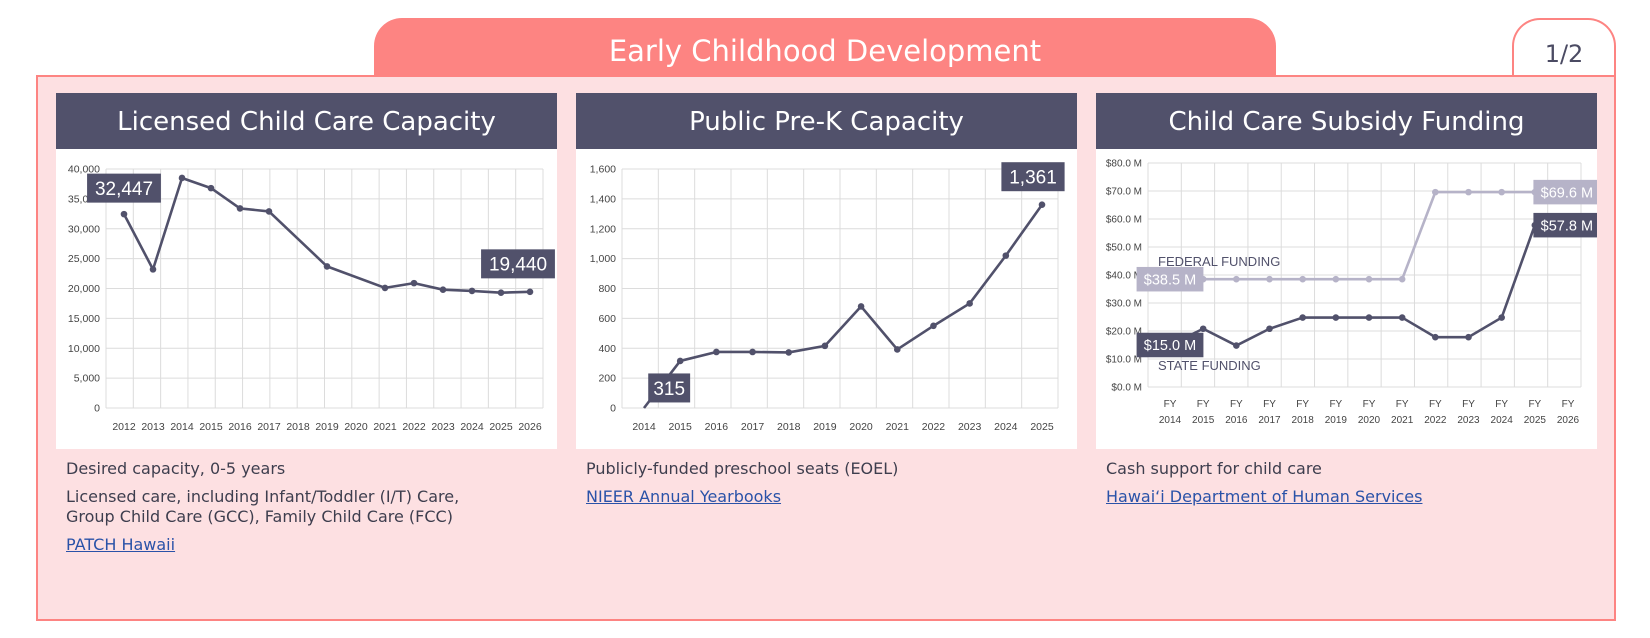 This screenshot has height=638, width=1650. Describe the element at coordinates (211, 427) in the screenshot. I see `x-tick-label: 2015` at that location.